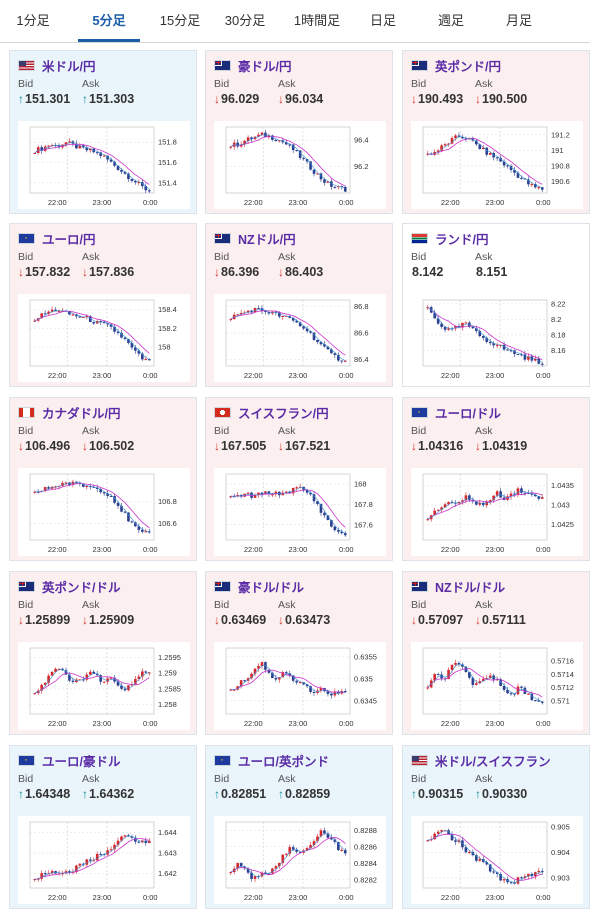 The height and width of the screenshot is (917, 600). Describe the element at coordinates (419, 411) in the screenshot. I see `eu-us-flag: ·` at that location.